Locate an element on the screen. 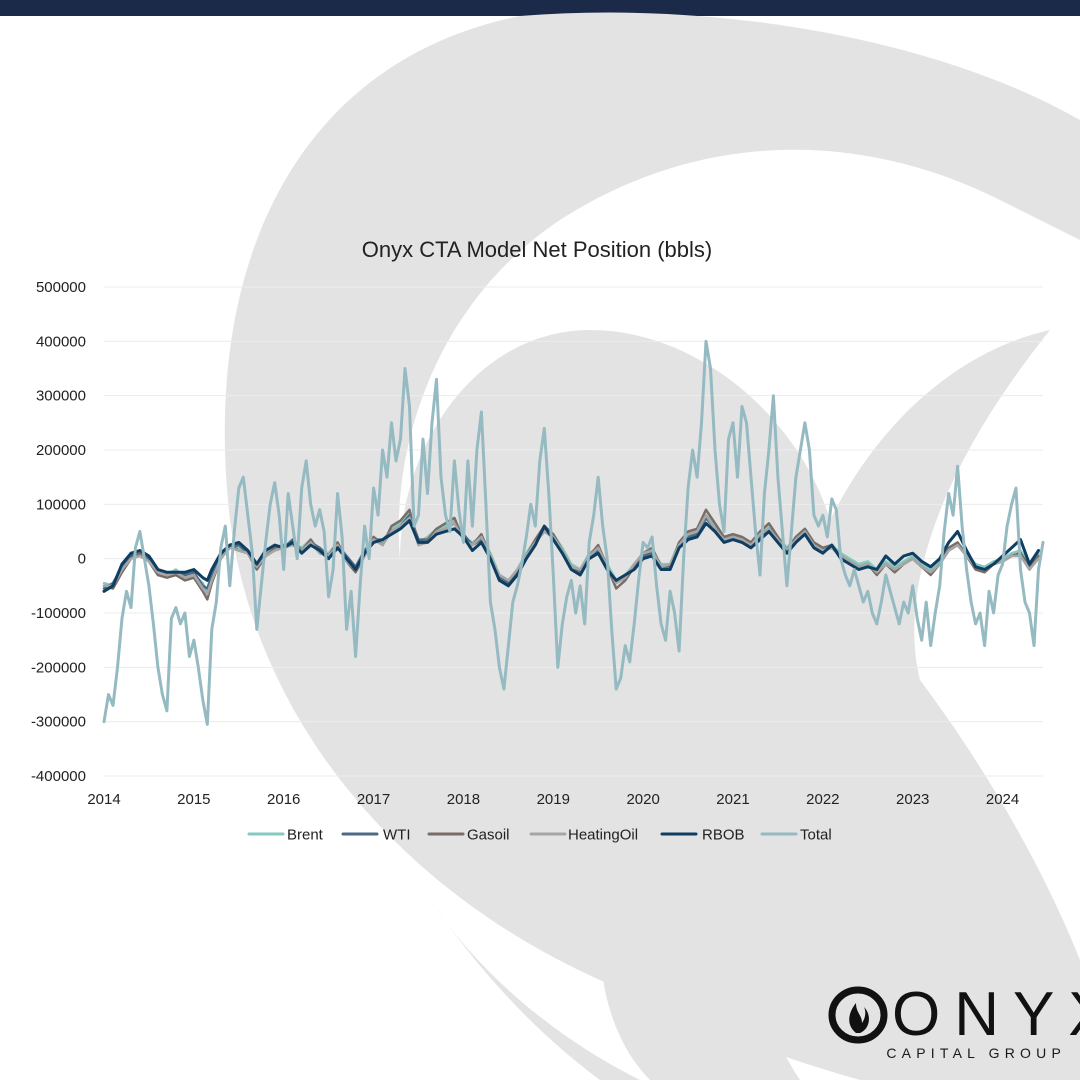 This screenshot has width=1080, height=1080. y-tick-label: 300000 is located at coordinates (61, 396).